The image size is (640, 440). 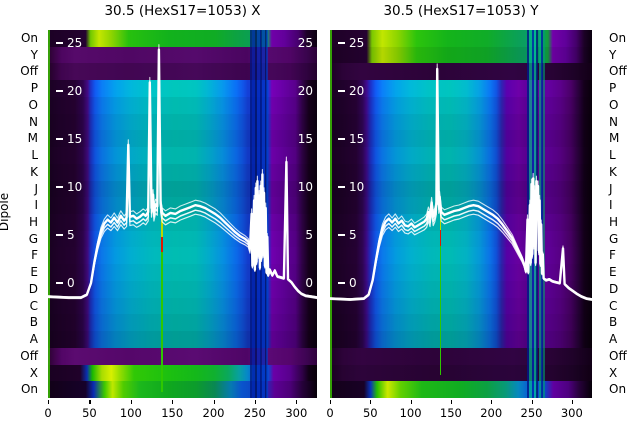 I want to click on heatmap-row-m, so click(x=182, y=139).